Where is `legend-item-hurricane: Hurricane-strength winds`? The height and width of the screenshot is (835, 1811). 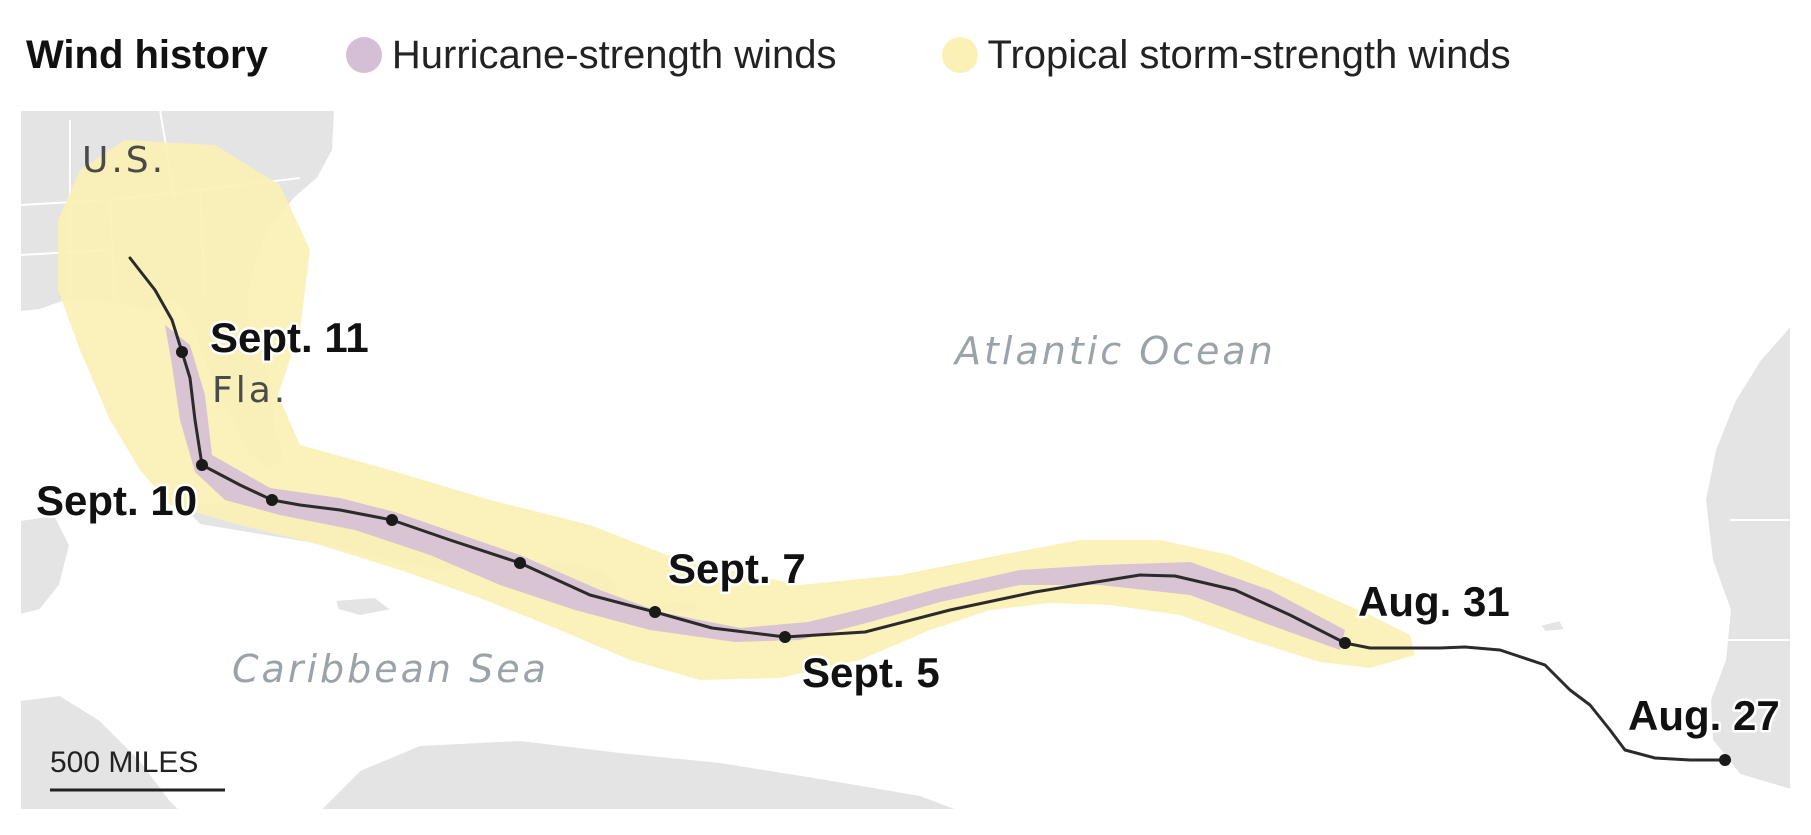
legend-item-hurricane: Hurricane-strength winds is located at coordinates (591, 55).